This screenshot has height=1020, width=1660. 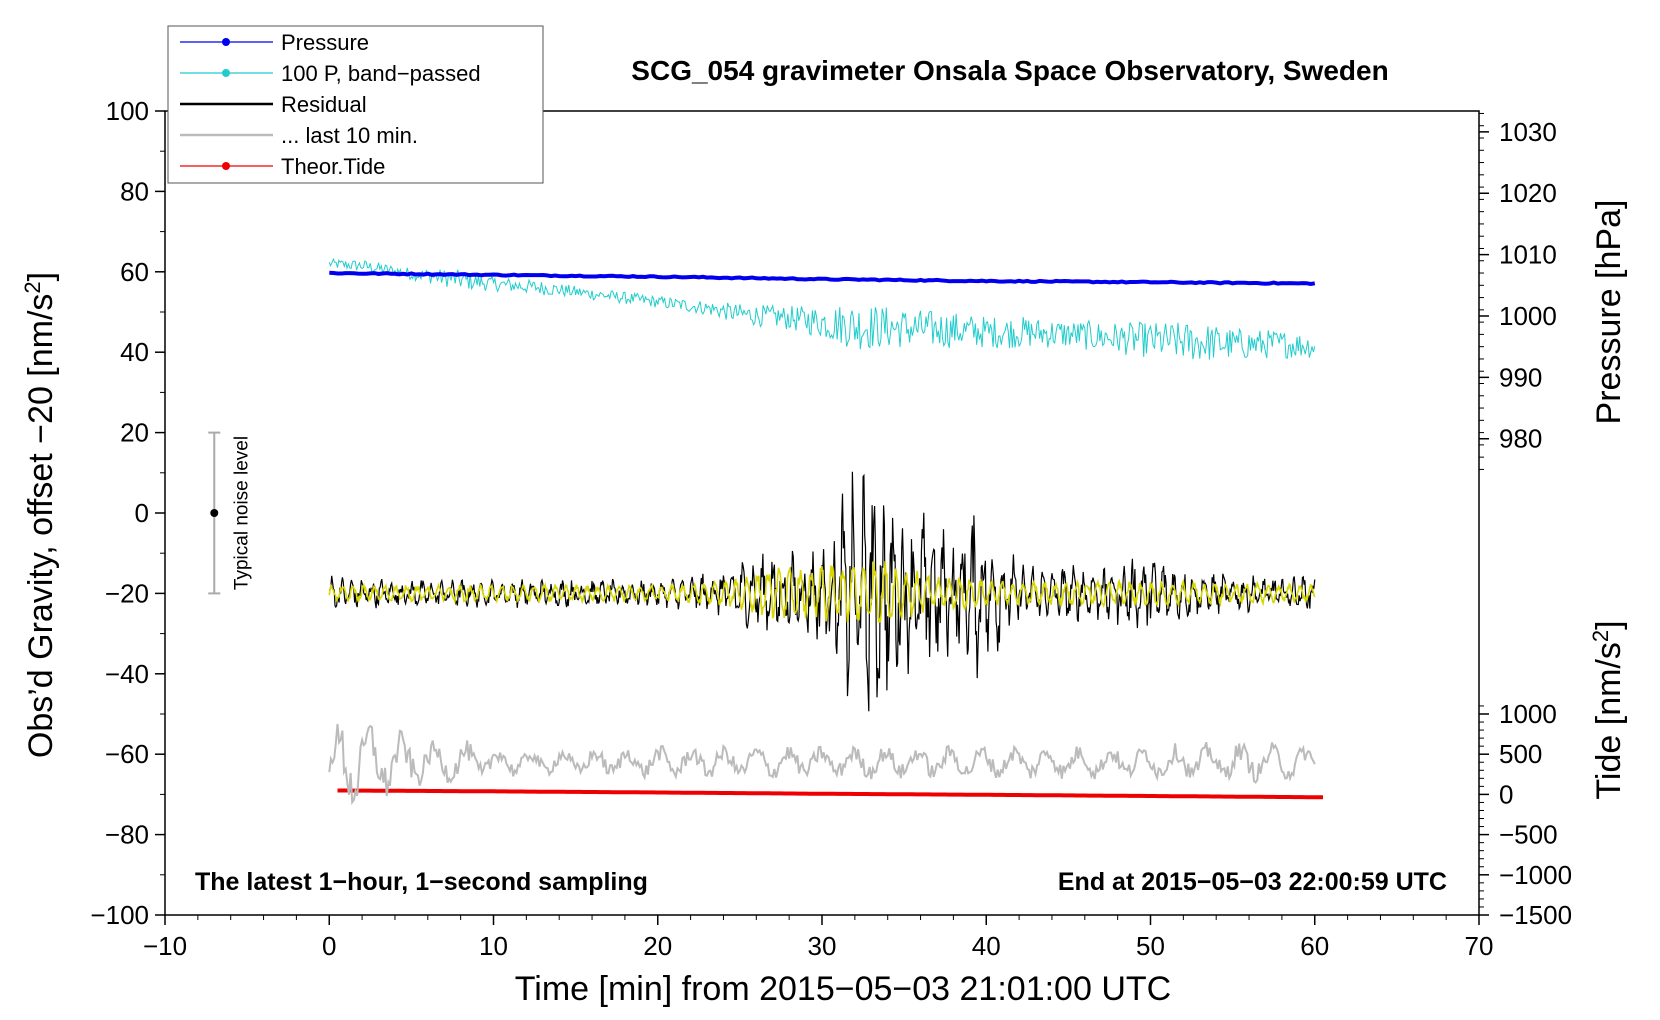 What do you see at coordinates (165, 946) in the screenshot?
I see `x-tick-label: −10` at bounding box center [165, 946].